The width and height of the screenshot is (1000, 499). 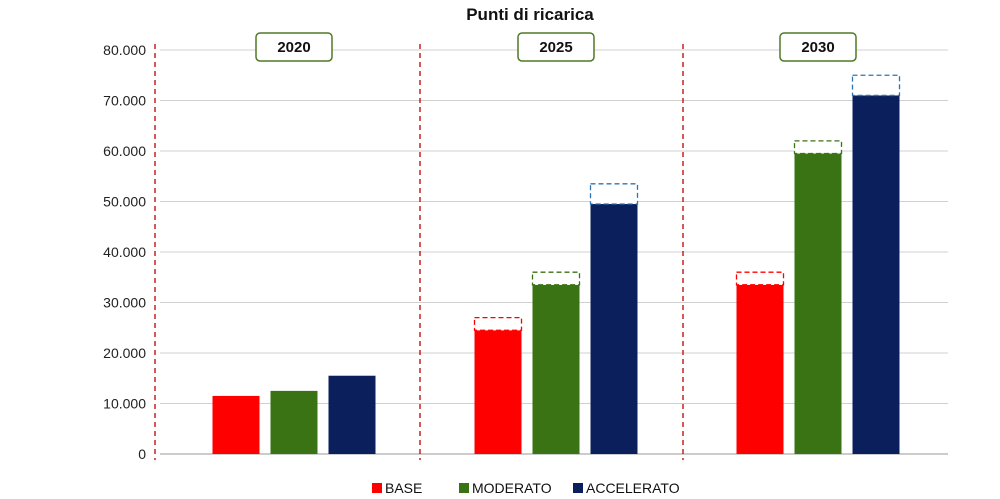 I want to click on chart-title: Punti di ricarica, so click(x=530, y=14).